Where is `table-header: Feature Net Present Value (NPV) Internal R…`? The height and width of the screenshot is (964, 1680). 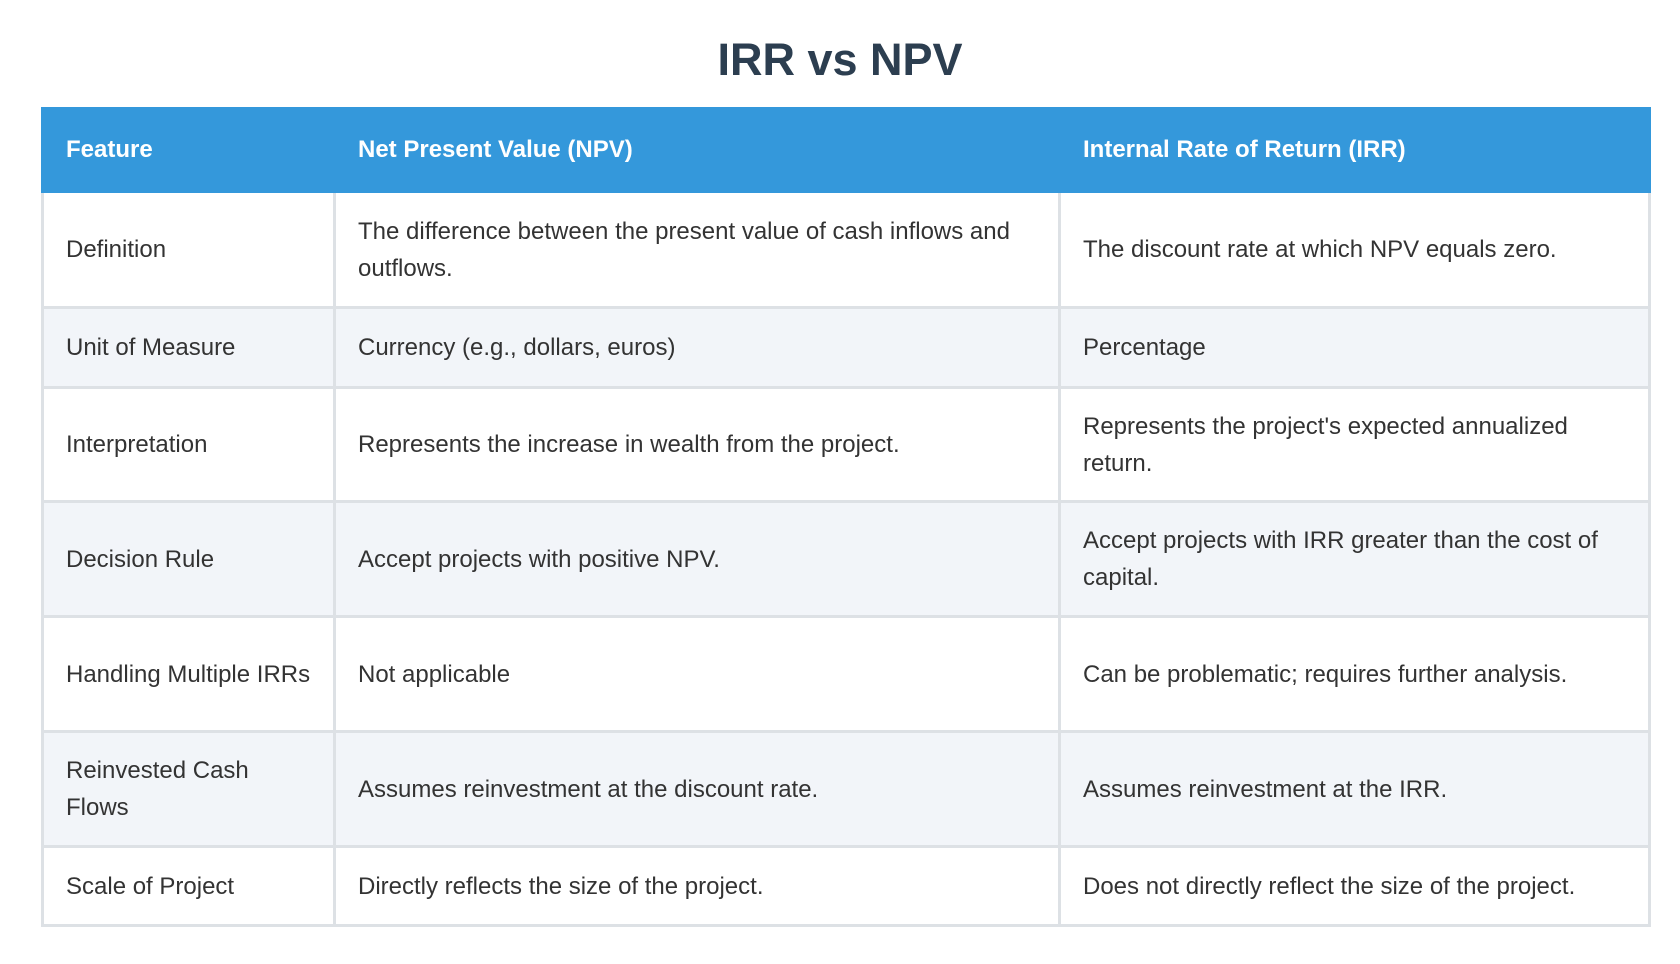
table-header: Feature Net Present Value (NPV) Internal R… is located at coordinates (846, 150).